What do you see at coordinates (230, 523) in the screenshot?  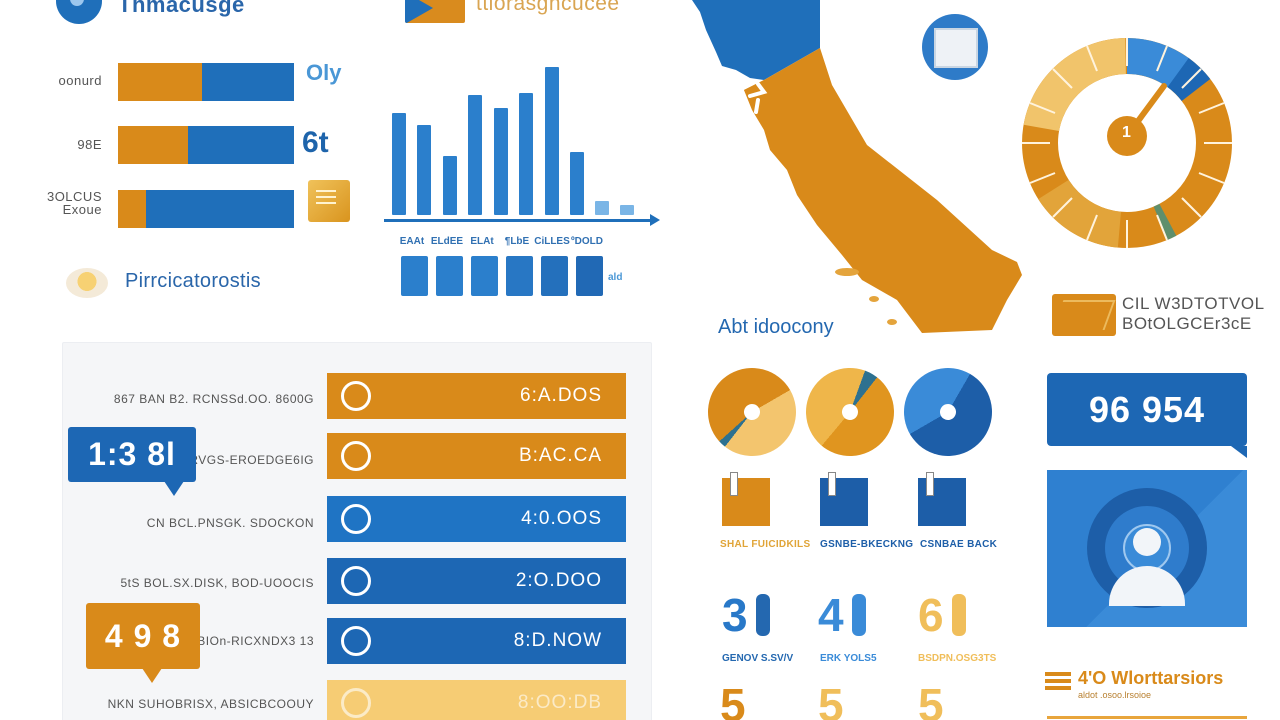 I see `row-label: CN BCL.PNSGK. SDOCKON` at bounding box center [230, 523].